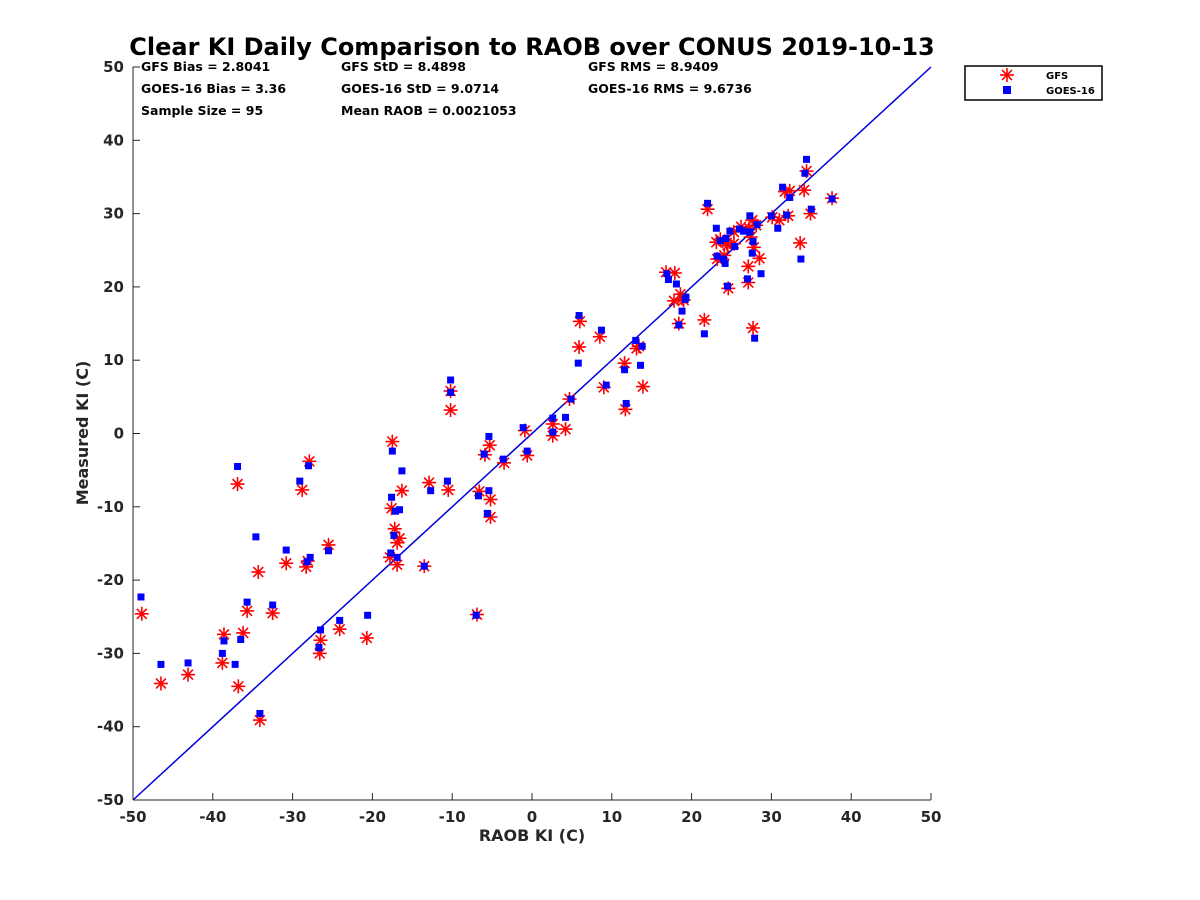  What do you see at coordinates (113, 360) in the screenshot?
I see `y-tick-label: 10` at bounding box center [113, 360].